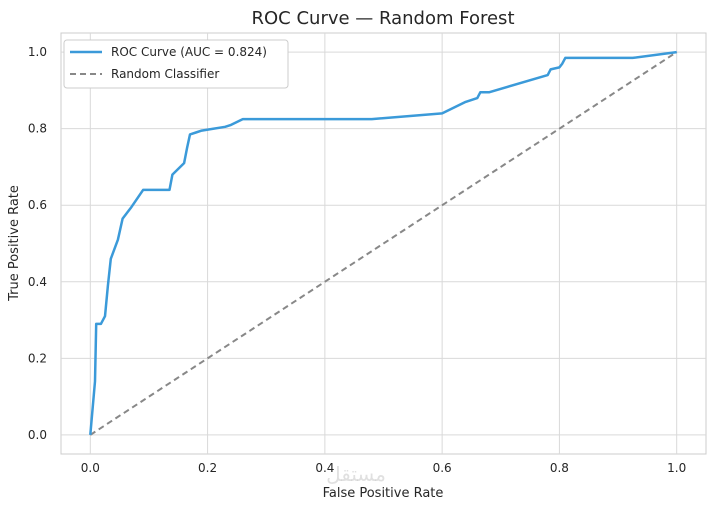  What do you see at coordinates (37, 358) in the screenshot?
I see `y-tick-label-1: 0.2` at bounding box center [37, 358].